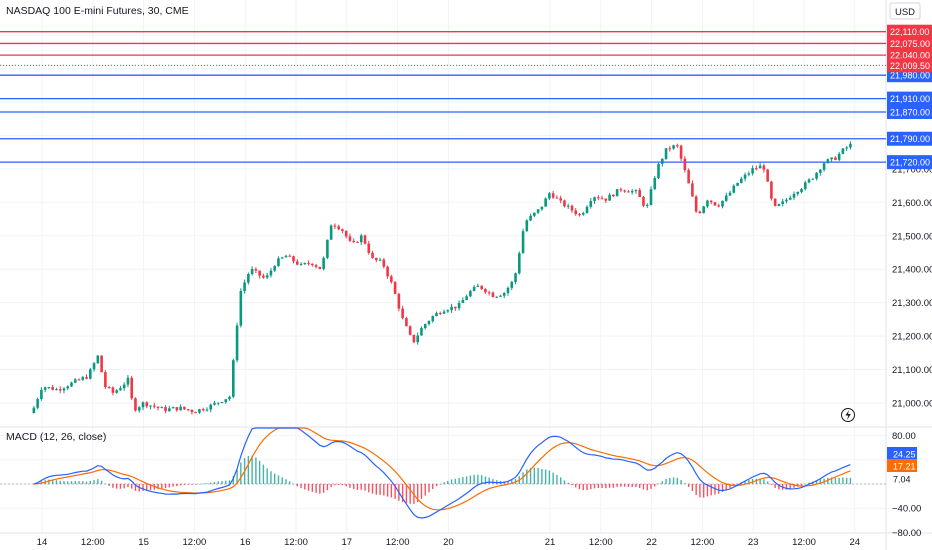 The width and height of the screenshot is (932, 550). I want to click on time-tick-label: 17, so click(347, 542).